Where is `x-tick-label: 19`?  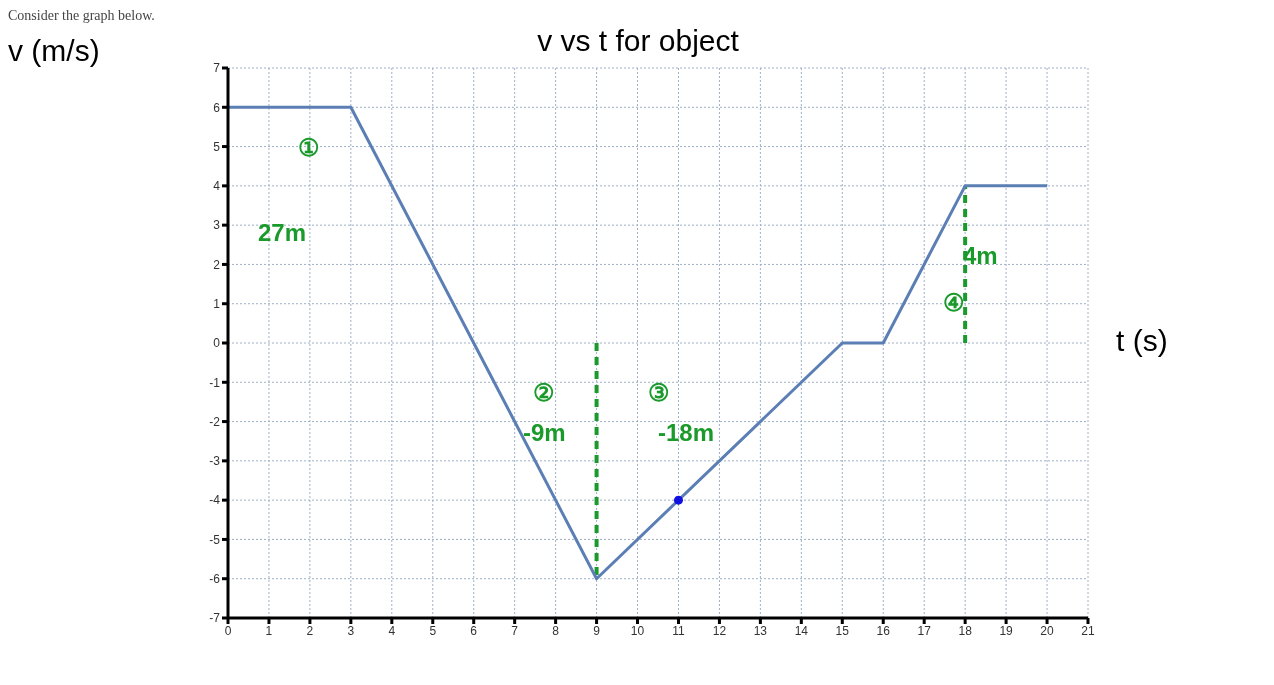
x-tick-label: 19 is located at coordinates (1006, 630).